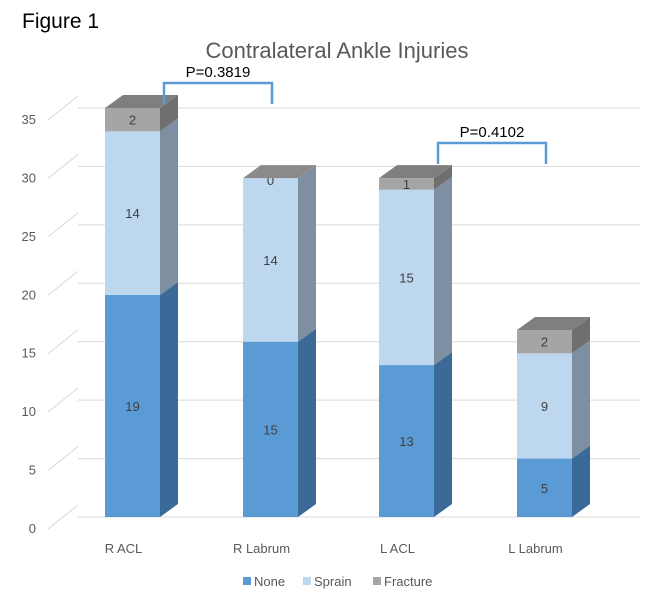  I want to click on data-label: 9, so click(544, 406).